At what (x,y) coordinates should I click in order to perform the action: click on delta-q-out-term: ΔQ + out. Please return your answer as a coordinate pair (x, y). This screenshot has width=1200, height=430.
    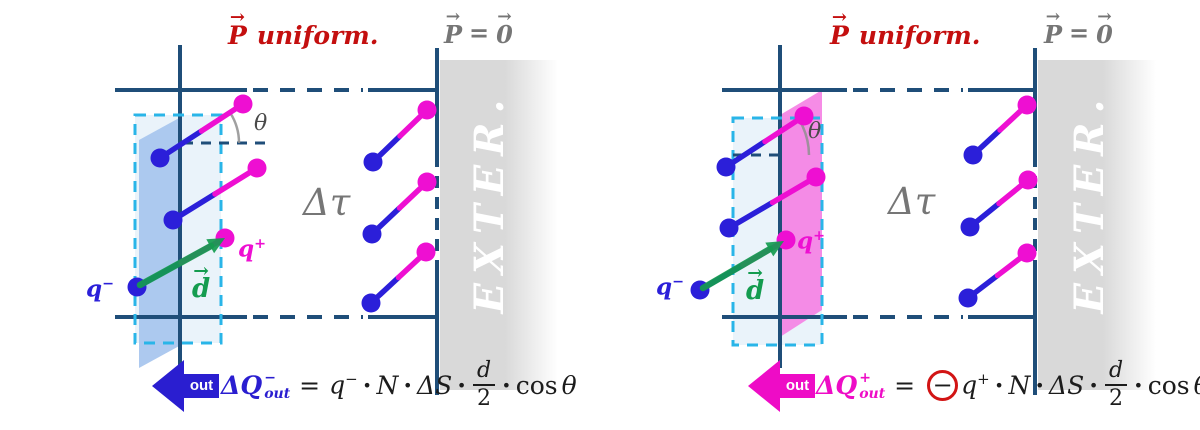
    Looking at the image, I should click on (851, 385).